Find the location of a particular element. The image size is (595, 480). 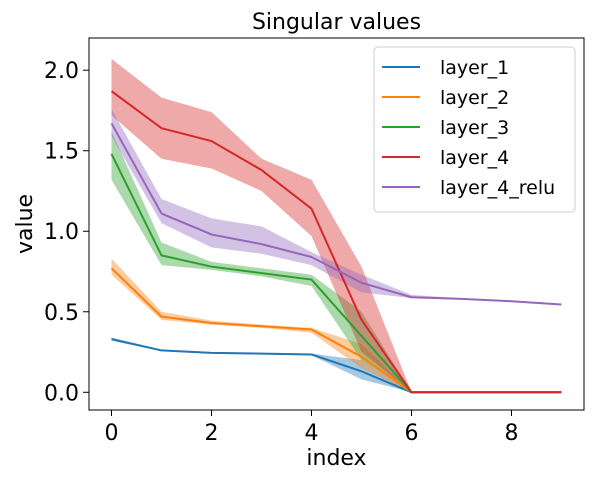

x-tick-label: 8 is located at coordinates (512, 433).